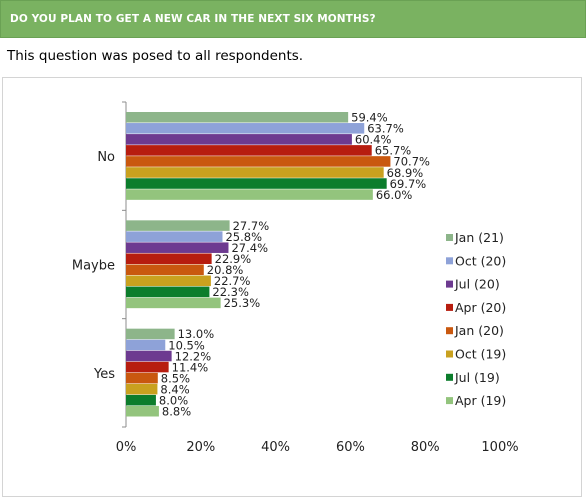 The height and width of the screenshot is (499, 587). Describe the element at coordinates (230, 292) in the screenshot. I see `bar-value-label: 22.3%` at that location.